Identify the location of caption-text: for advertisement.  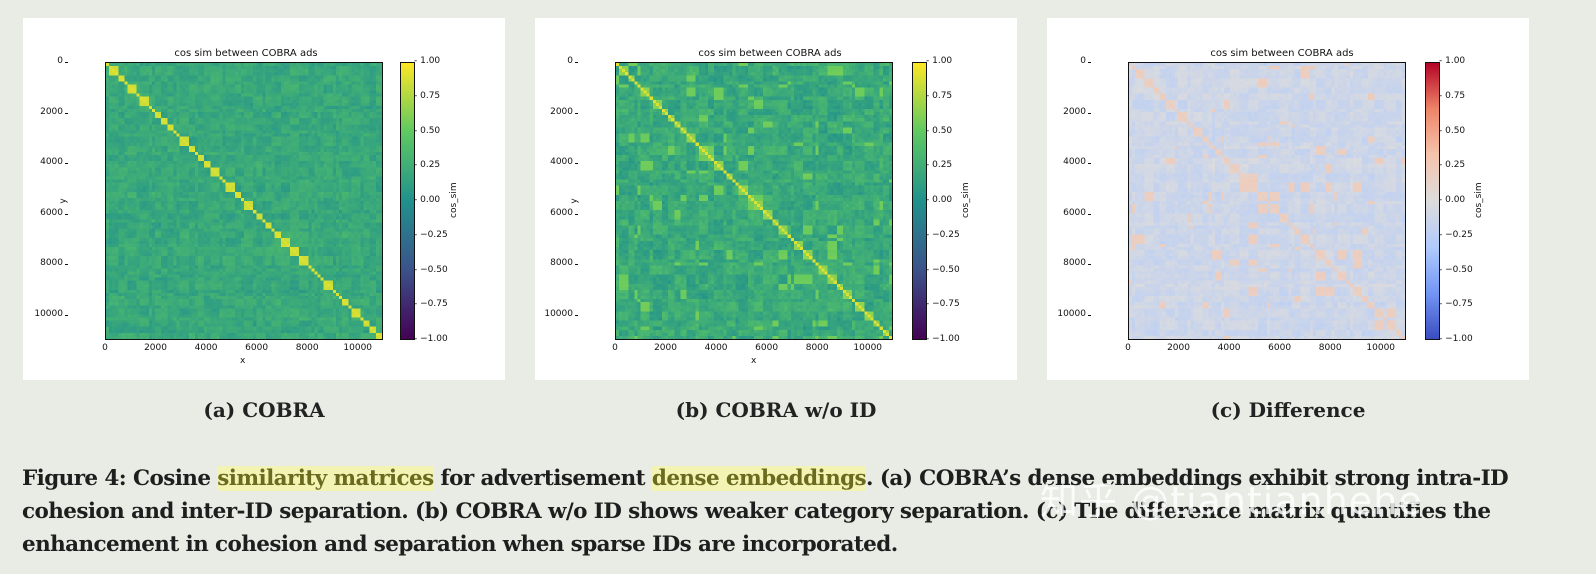
(542, 478).